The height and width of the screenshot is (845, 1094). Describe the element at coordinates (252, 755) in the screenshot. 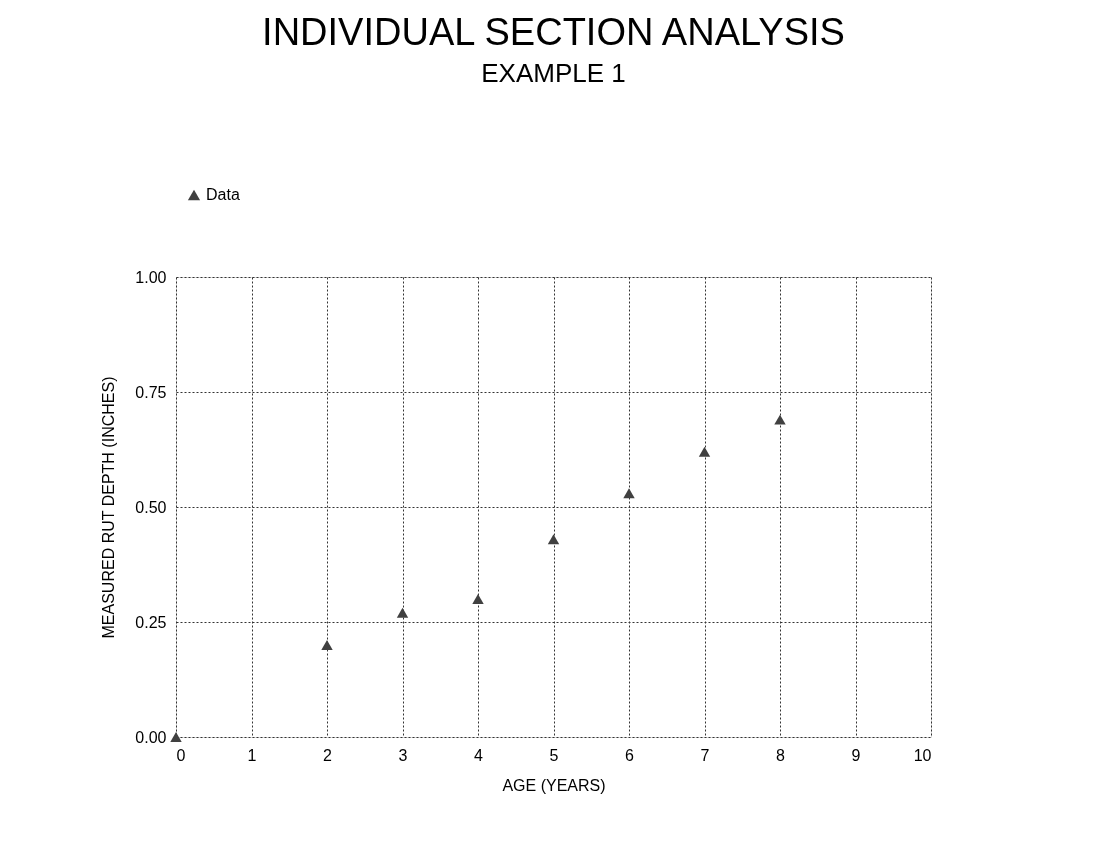

I see `x-tick-label: 1` at that location.